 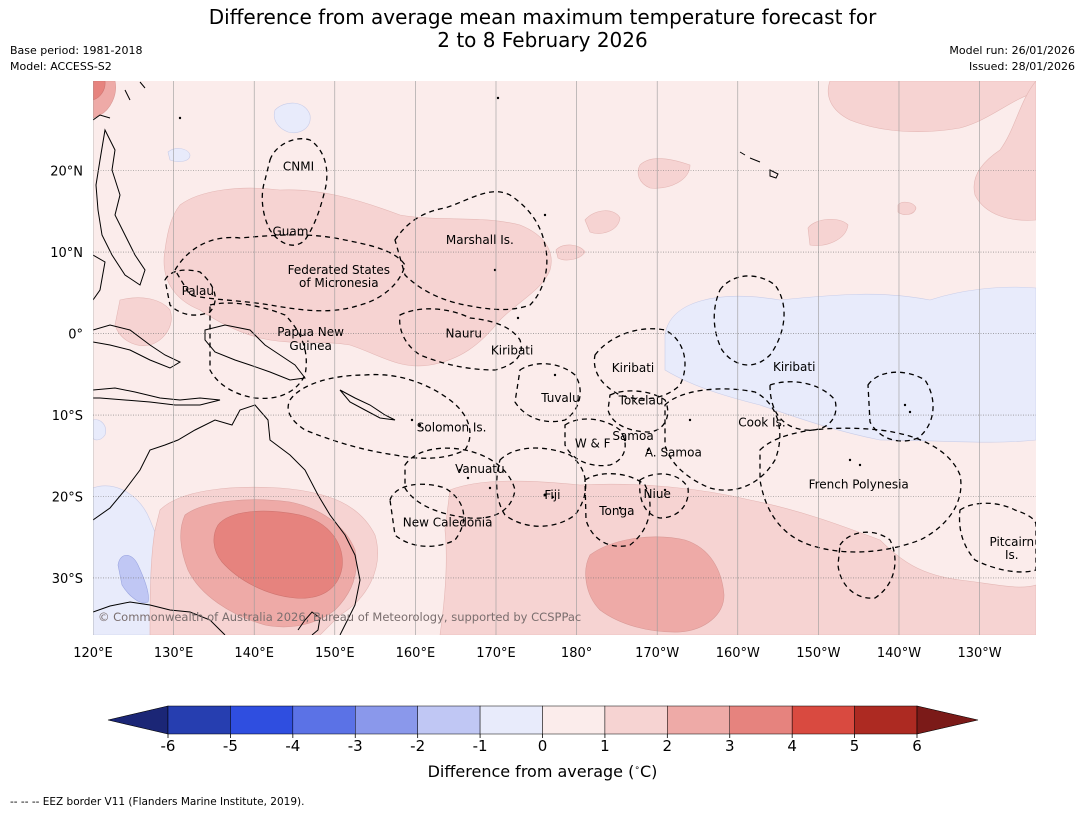 I want to click on colorbar-tick-label: 4, so click(x=792, y=746).